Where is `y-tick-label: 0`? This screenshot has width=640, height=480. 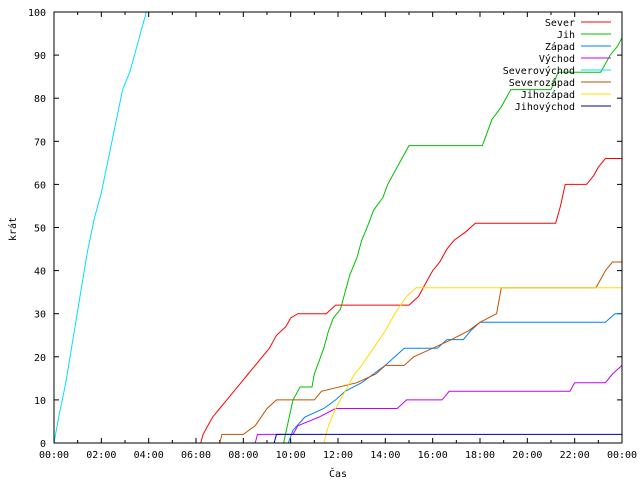 y-tick-label: 0 is located at coordinates (43, 444).